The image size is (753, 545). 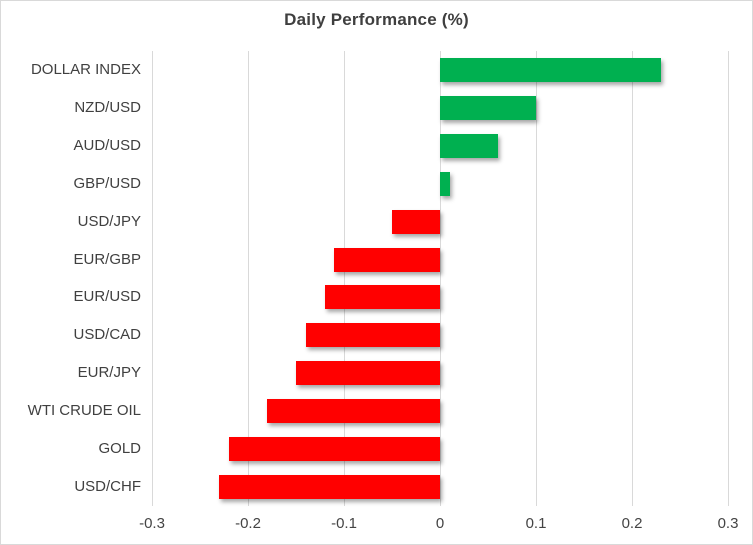 What do you see at coordinates (107, 107) in the screenshot?
I see `category-label-nzd-usd: NZD/USD` at bounding box center [107, 107].